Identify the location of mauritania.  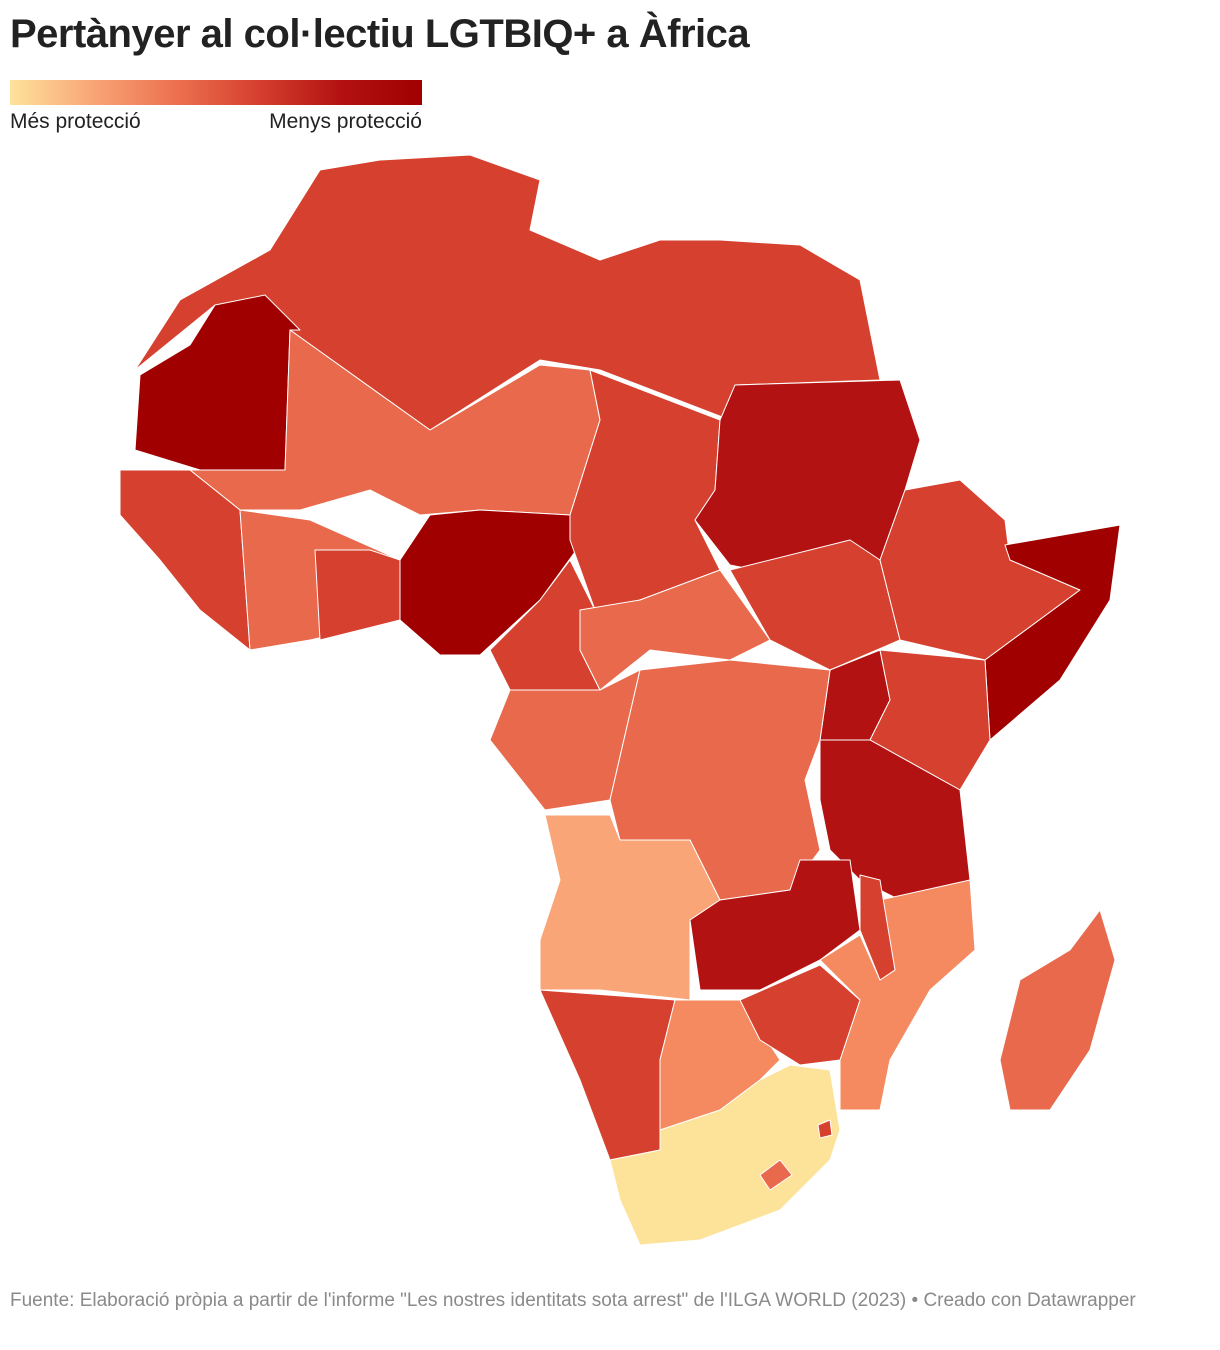
(217, 382).